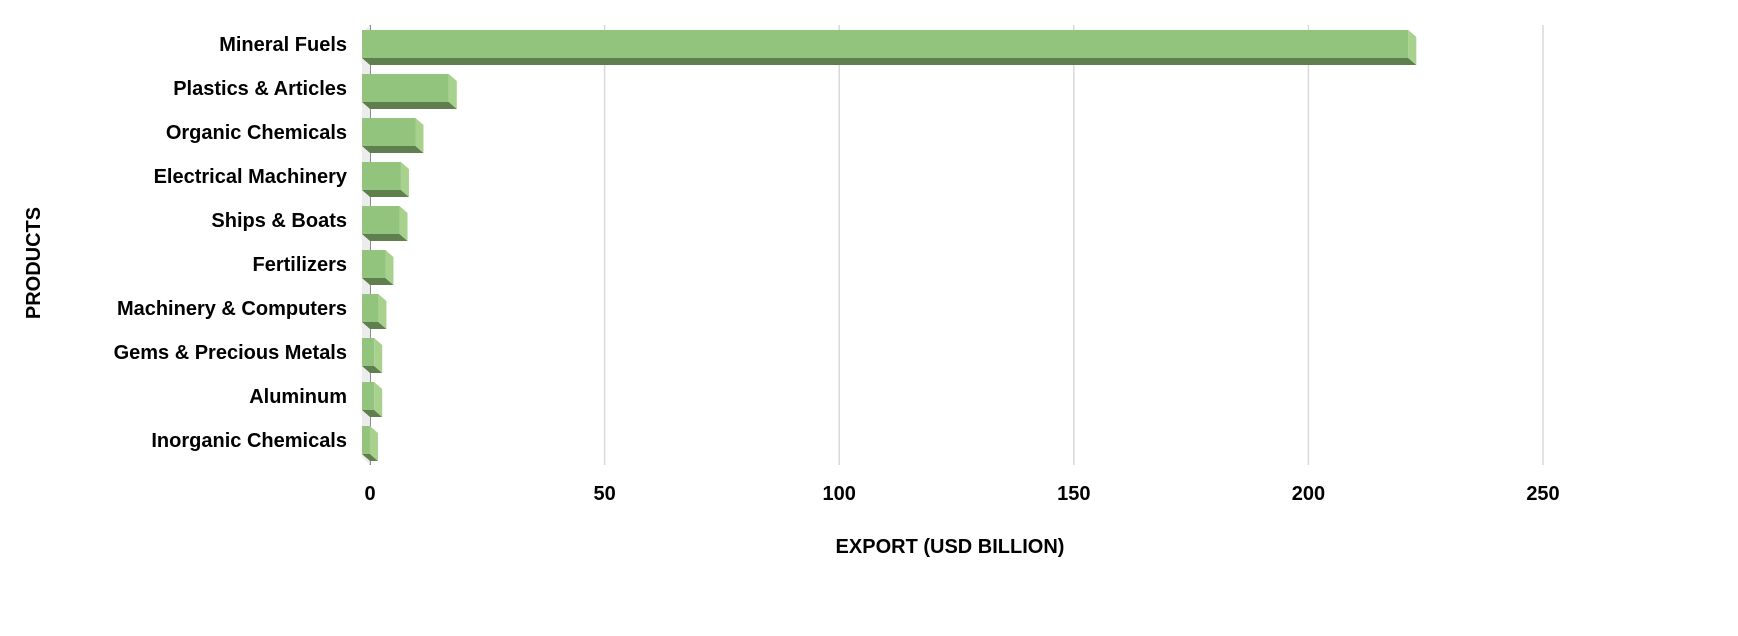 This screenshot has height=636, width=1738. Describe the element at coordinates (604, 494) in the screenshot. I see `x-tick-label: 50` at that location.